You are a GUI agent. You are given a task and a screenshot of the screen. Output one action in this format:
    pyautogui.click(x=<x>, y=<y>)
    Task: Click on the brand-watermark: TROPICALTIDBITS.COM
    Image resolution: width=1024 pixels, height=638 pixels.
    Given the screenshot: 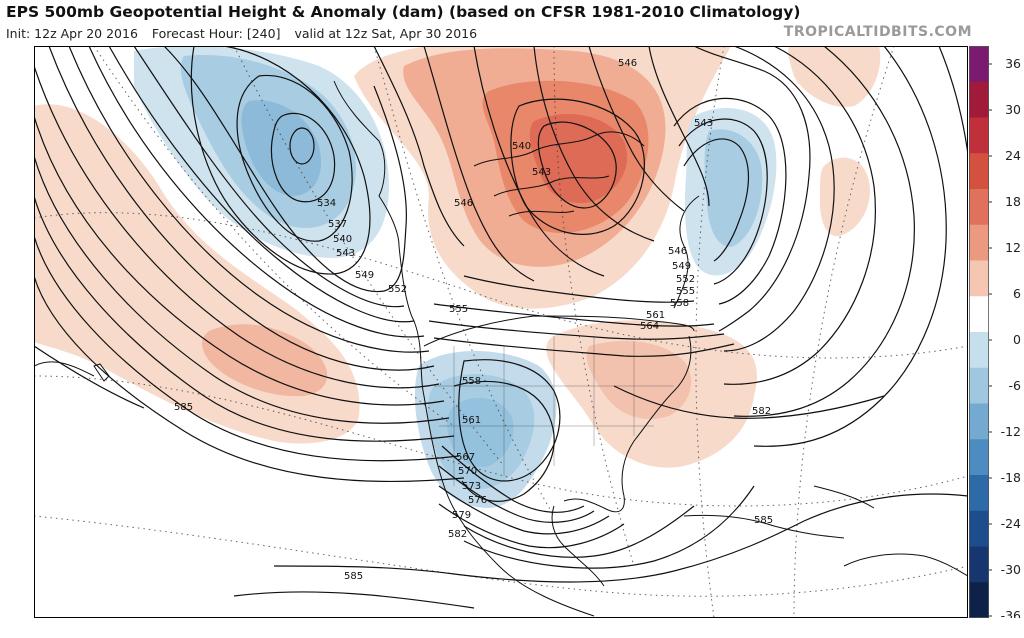 What is the action you would take?
    pyautogui.click(x=877, y=32)
    